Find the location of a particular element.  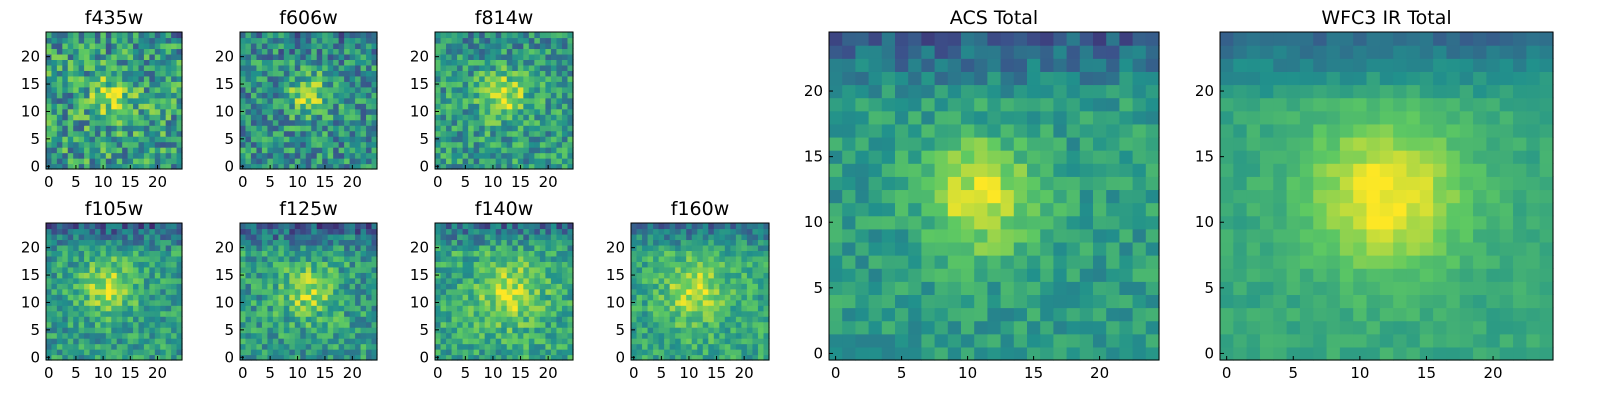

axes-frame is located at coordinates (700, 291).